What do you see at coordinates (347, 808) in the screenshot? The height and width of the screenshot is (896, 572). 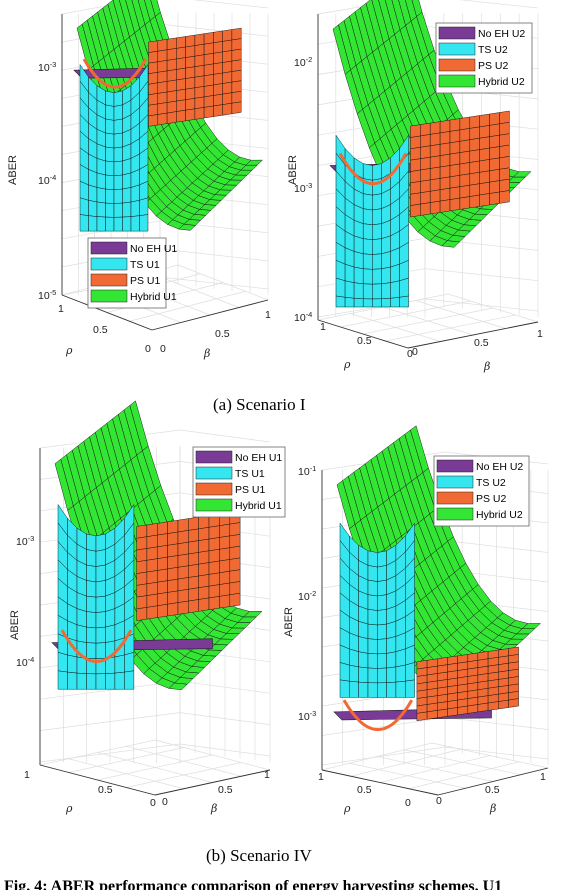 I see `x-axis-label: ρ` at bounding box center [347, 808].